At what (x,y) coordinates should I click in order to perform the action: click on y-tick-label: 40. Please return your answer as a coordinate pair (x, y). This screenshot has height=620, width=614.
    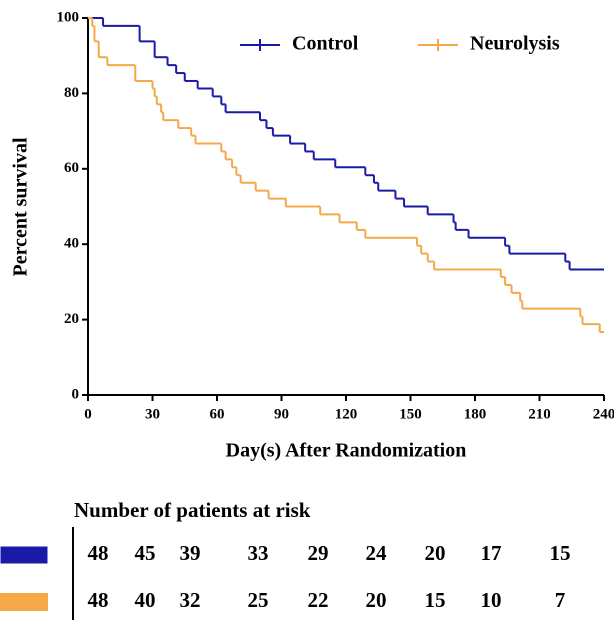
    Looking at the image, I should click on (71, 244).